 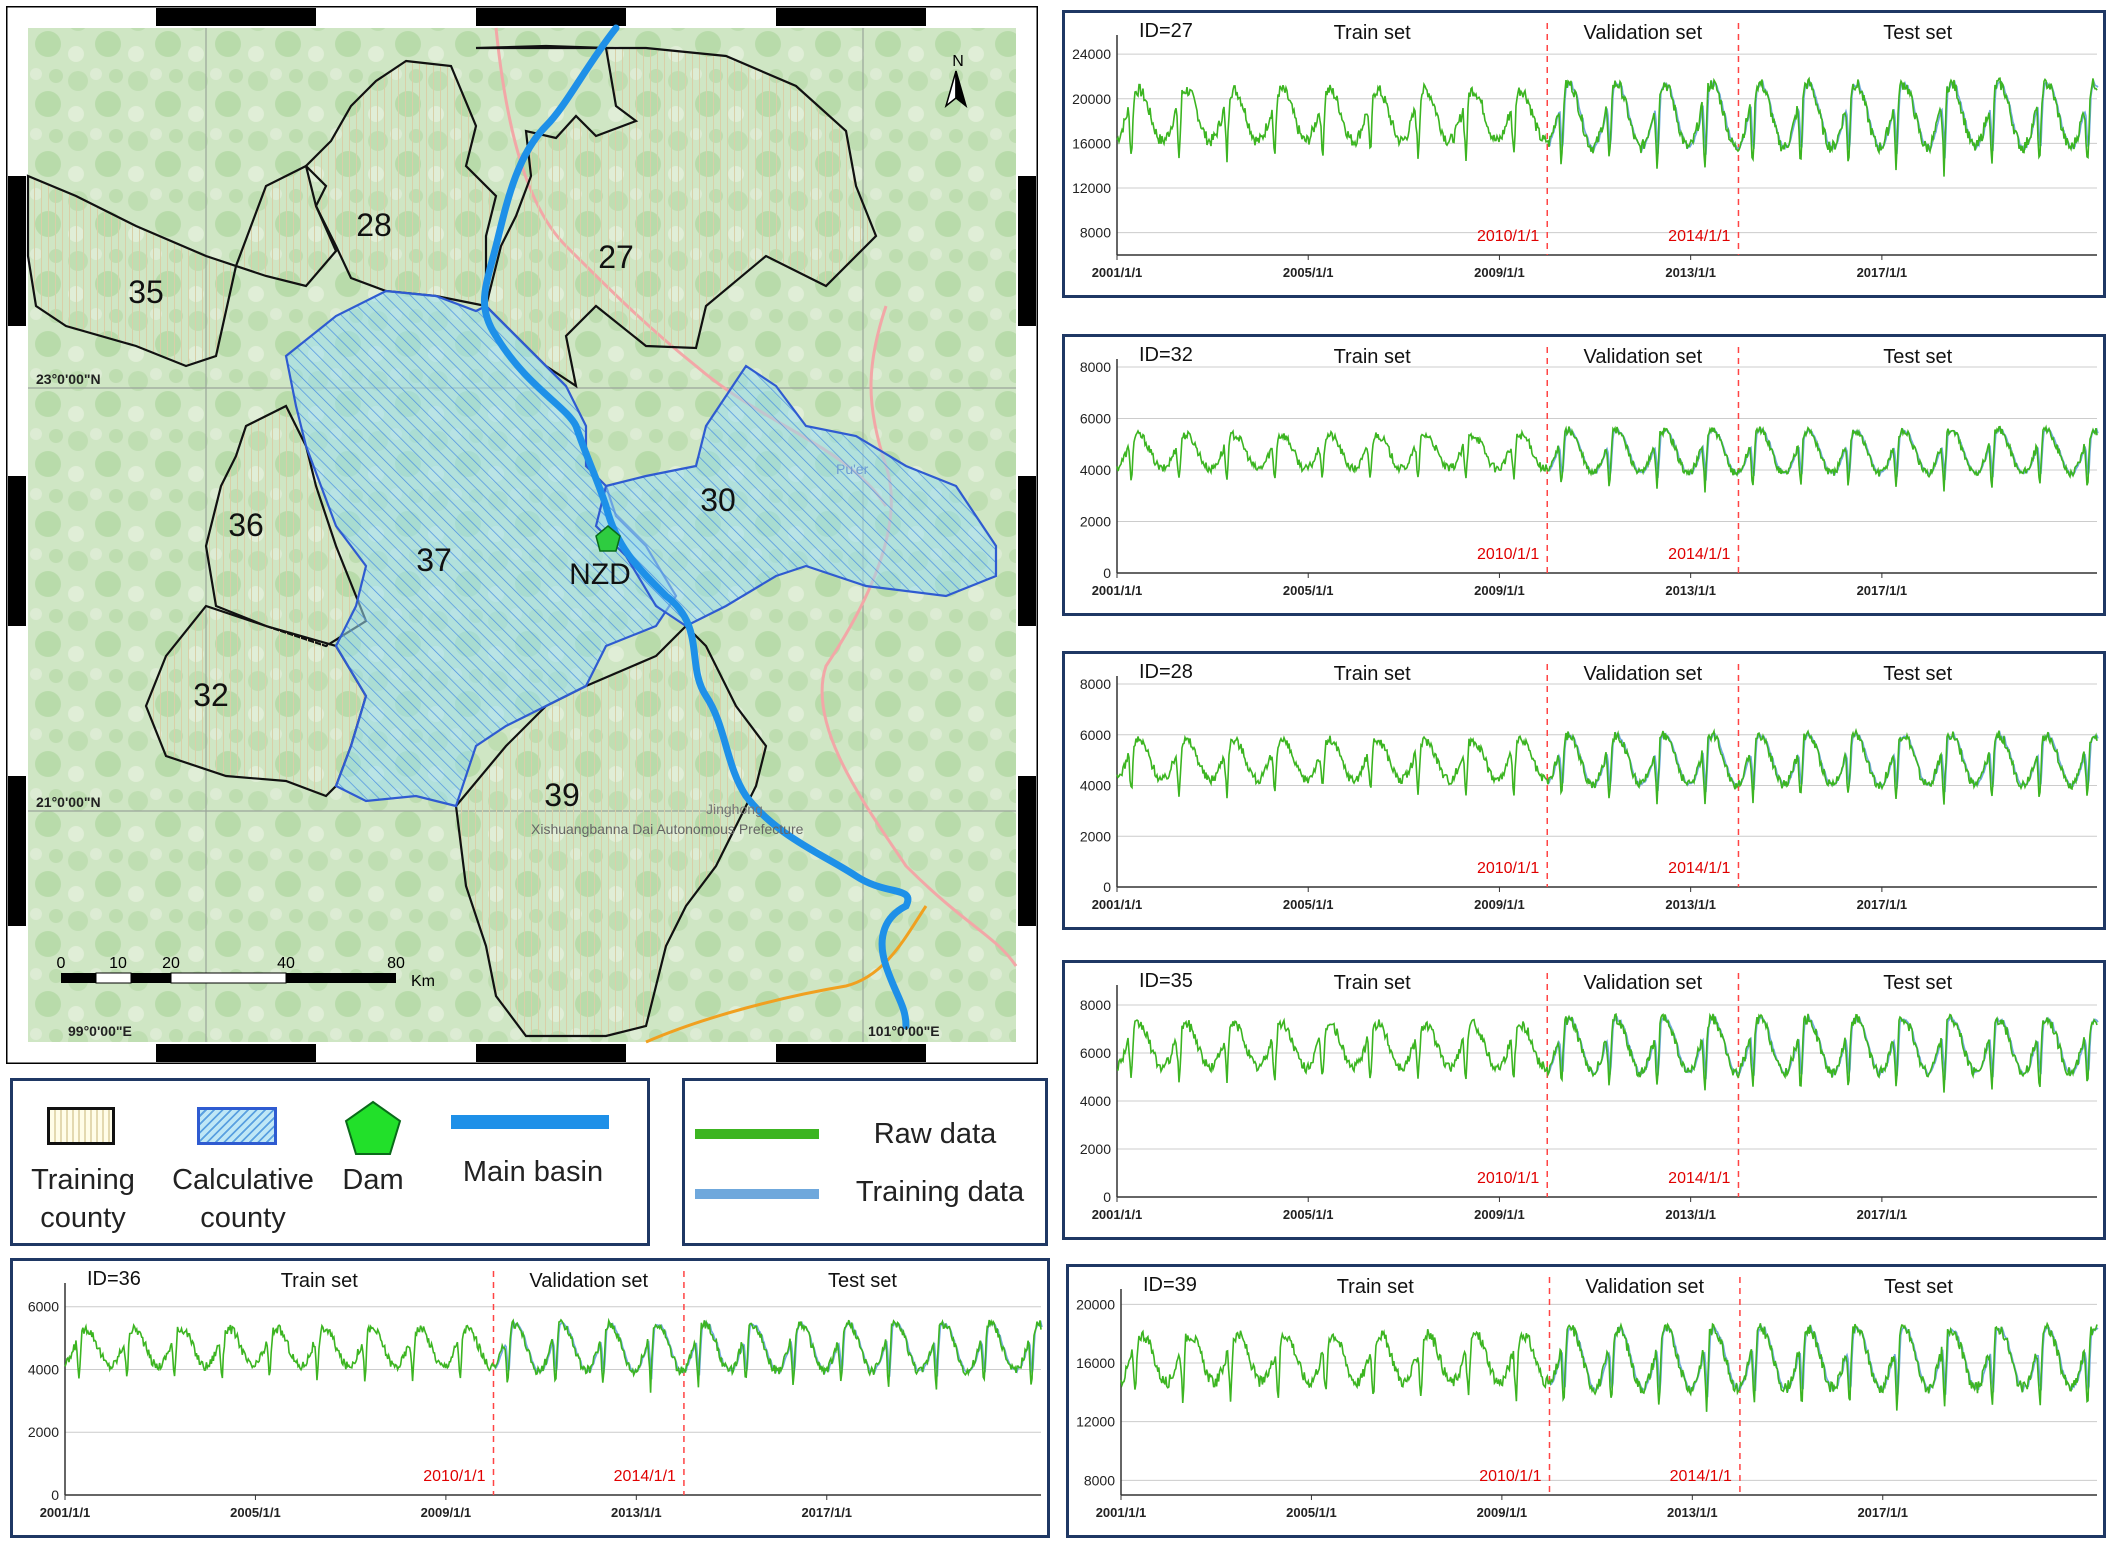 What do you see at coordinates (1095, 1304) in the screenshot?
I see `y-tick-label: 20000` at bounding box center [1095, 1304].